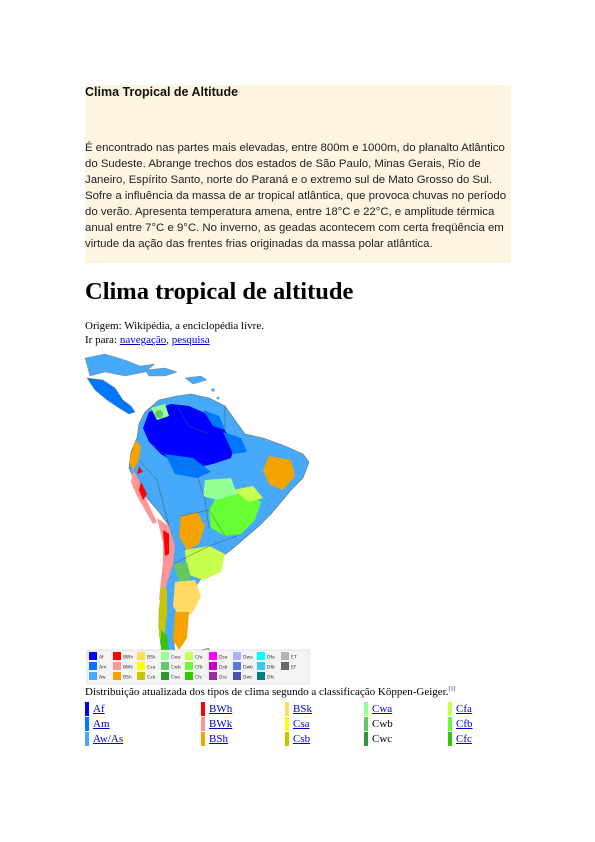 This screenshot has height=842, width=595. What do you see at coordinates (141, 666) in the screenshot?
I see `legend-swatch-csa` at bounding box center [141, 666].